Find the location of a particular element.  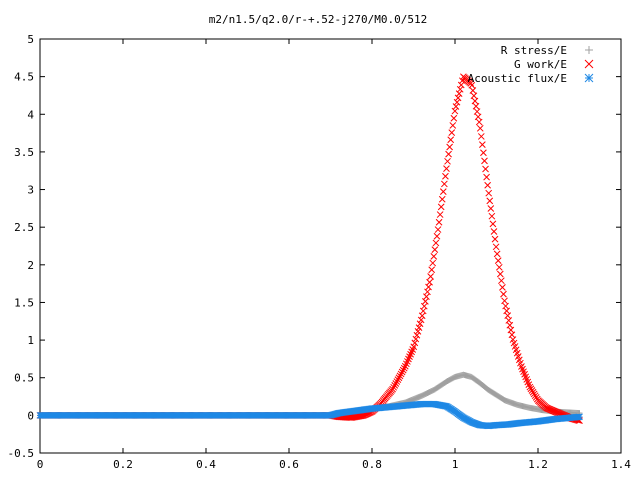

legend-label: G work/E is located at coordinates (540, 64).